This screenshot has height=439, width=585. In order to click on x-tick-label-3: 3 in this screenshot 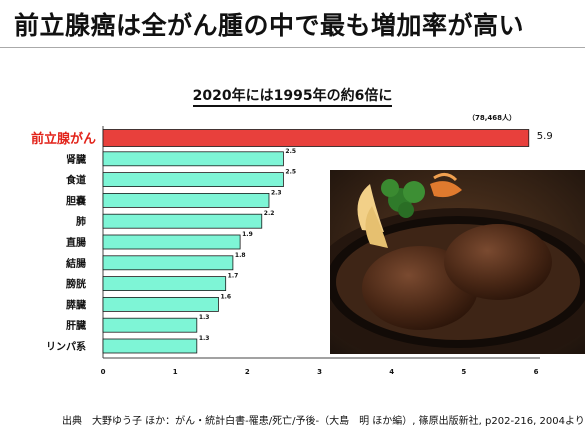, I will do `click(319, 372)`.